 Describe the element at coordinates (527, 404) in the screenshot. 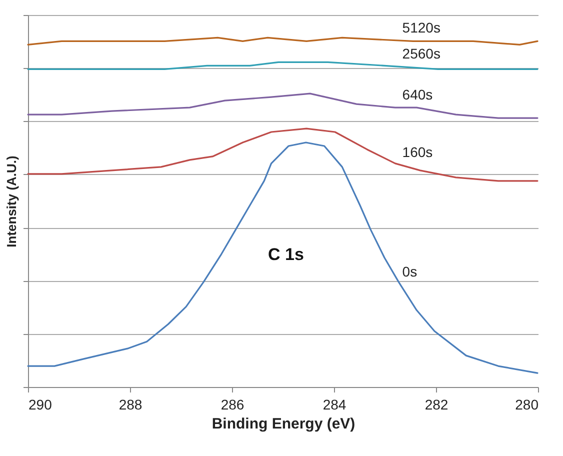

I see `x-tick-label: 280` at that location.